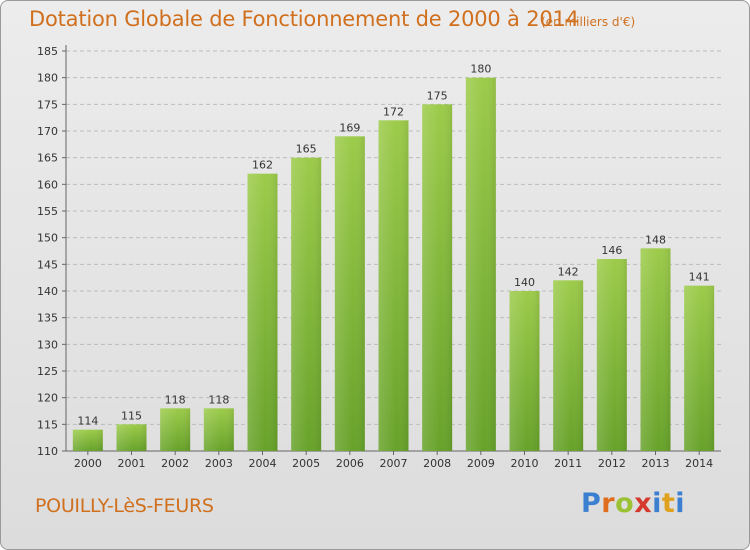  What do you see at coordinates (588, 22) in the screenshot?
I see `chart-subtitle: (en milliers d'€)` at bounding box center [588, 22].